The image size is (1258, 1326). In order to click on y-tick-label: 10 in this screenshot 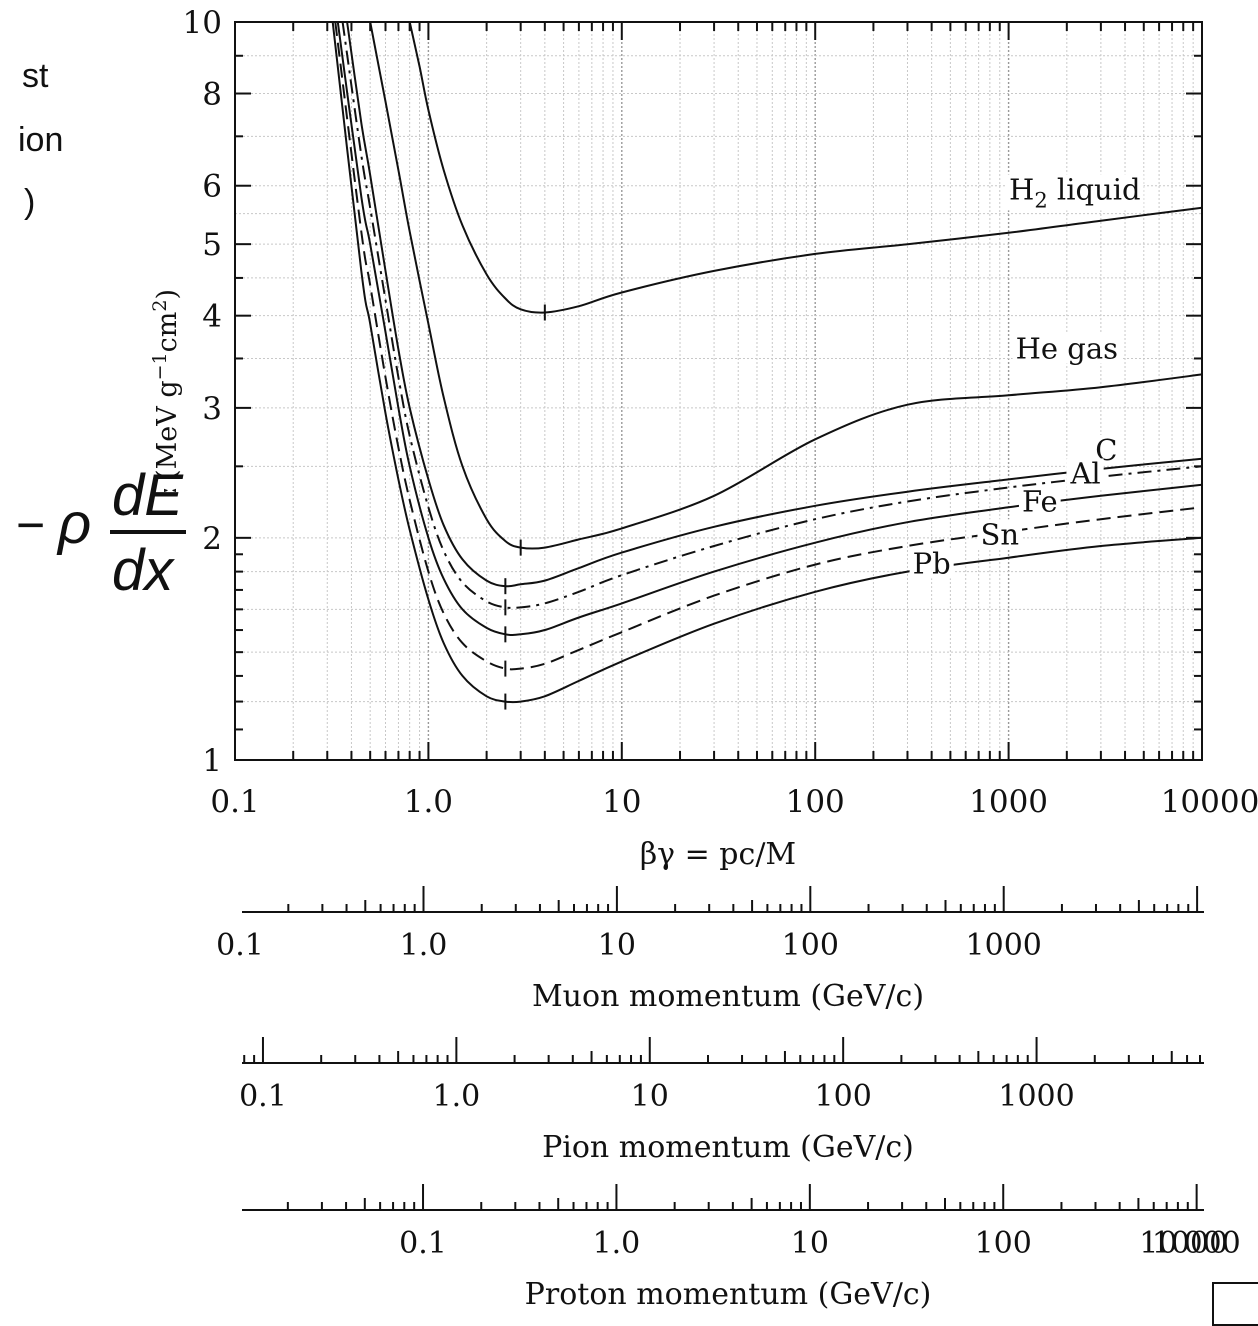, I will do `click(202, 23)`.